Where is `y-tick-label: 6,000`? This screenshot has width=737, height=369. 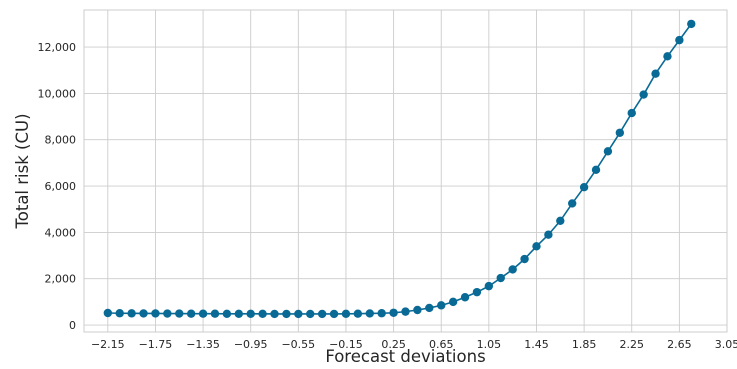
y-tick-label: 6,000 is located at coordinates (61, 186).